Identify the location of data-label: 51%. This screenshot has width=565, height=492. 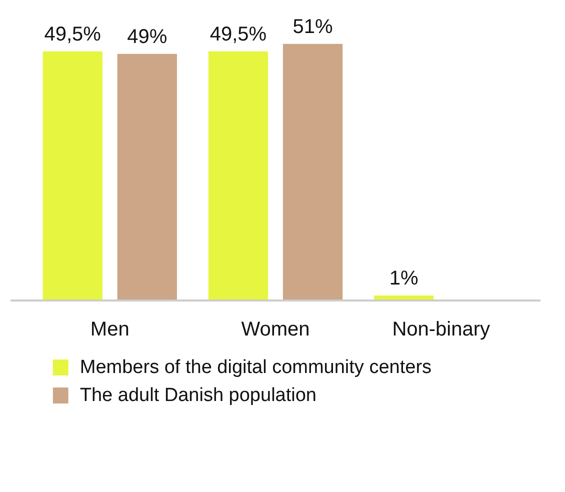
(312, 27).